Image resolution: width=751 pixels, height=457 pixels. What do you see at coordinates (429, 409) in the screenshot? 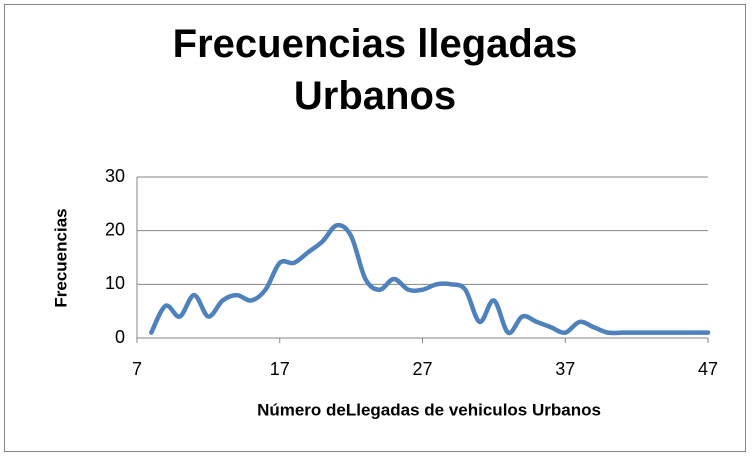
I see `x-axis-label: Número deLlegadas de vehiculos Urbanos` at bounding box center [429, 409].